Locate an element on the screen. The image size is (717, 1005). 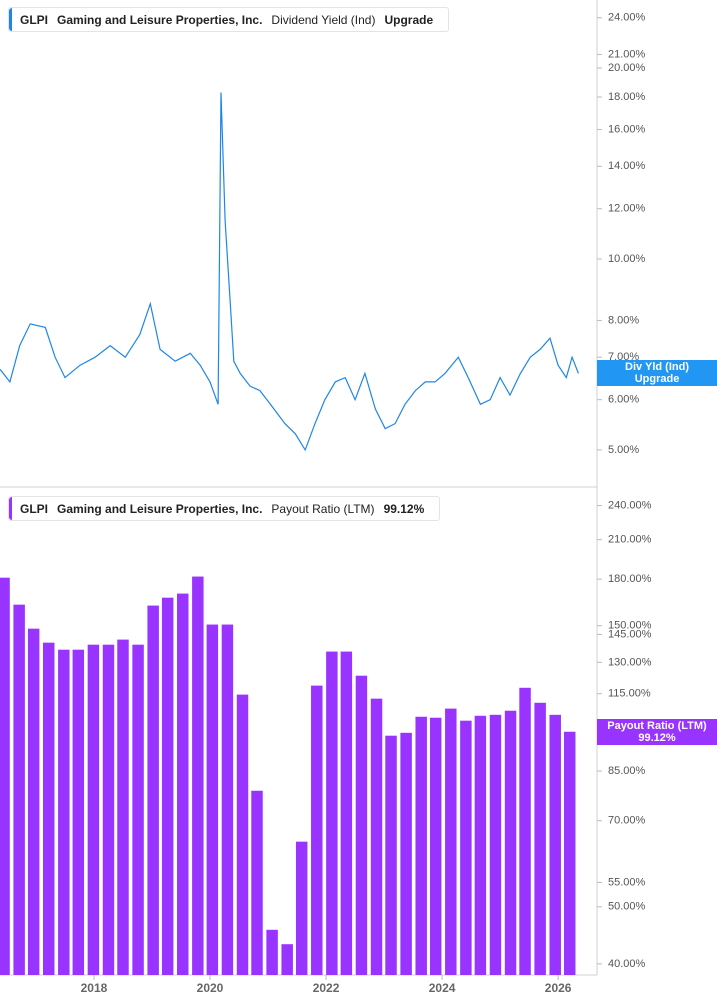
y-tick-label: 5.00% is located at coordinates (623, 450).